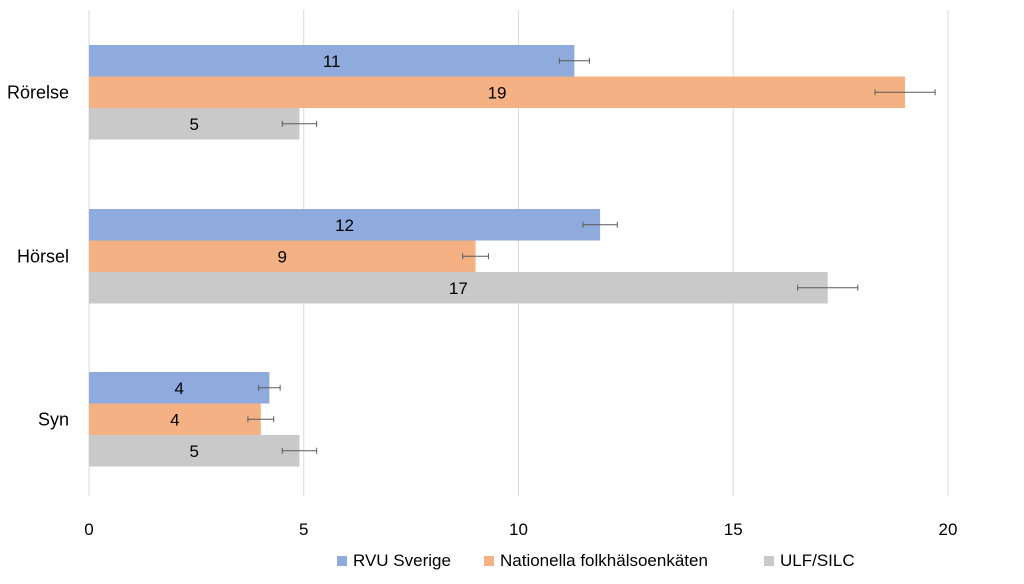  What do you see at coordinates (518, 529) in the screenshot?
I see `x-tick-label-10: 10` at bounding box center [518, 529].